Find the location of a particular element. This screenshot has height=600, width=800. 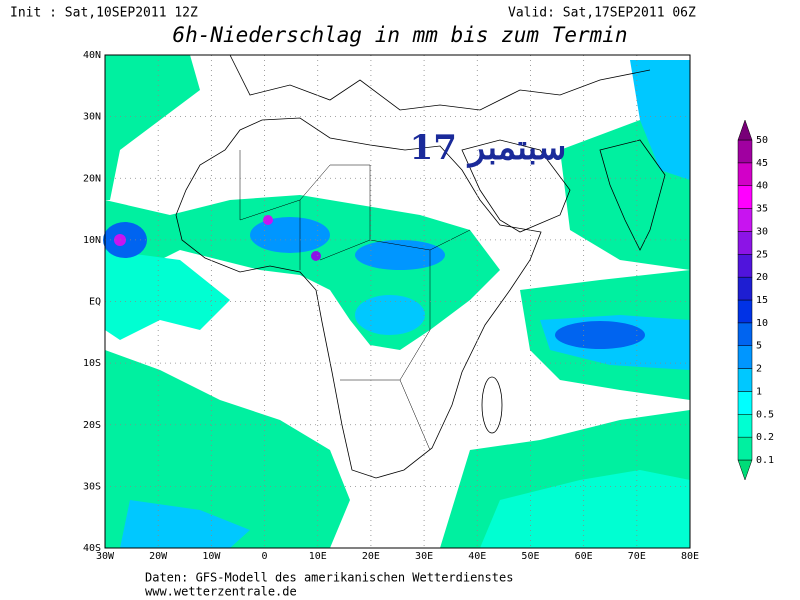

lon-label: 40E is located at coordinates (477, 556).